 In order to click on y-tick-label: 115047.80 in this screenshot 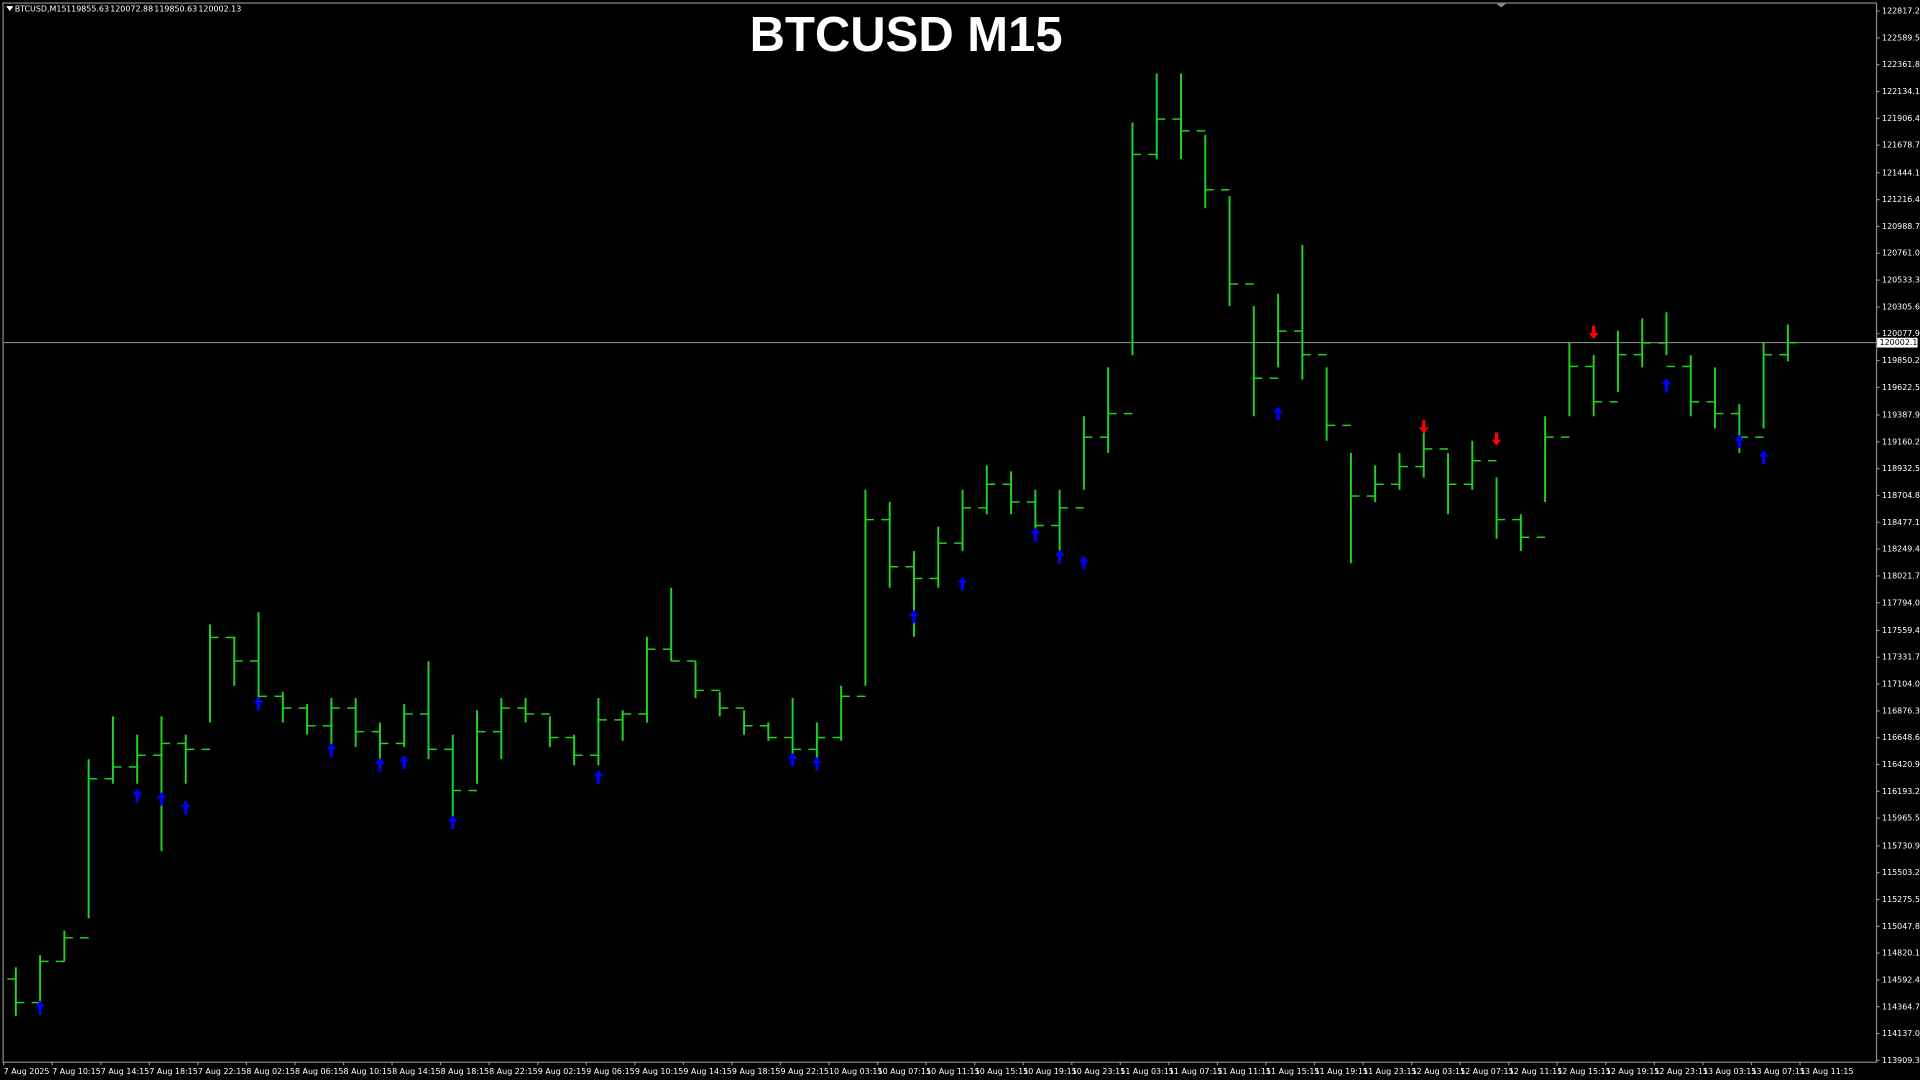, I will do `click(1901, 926)`.